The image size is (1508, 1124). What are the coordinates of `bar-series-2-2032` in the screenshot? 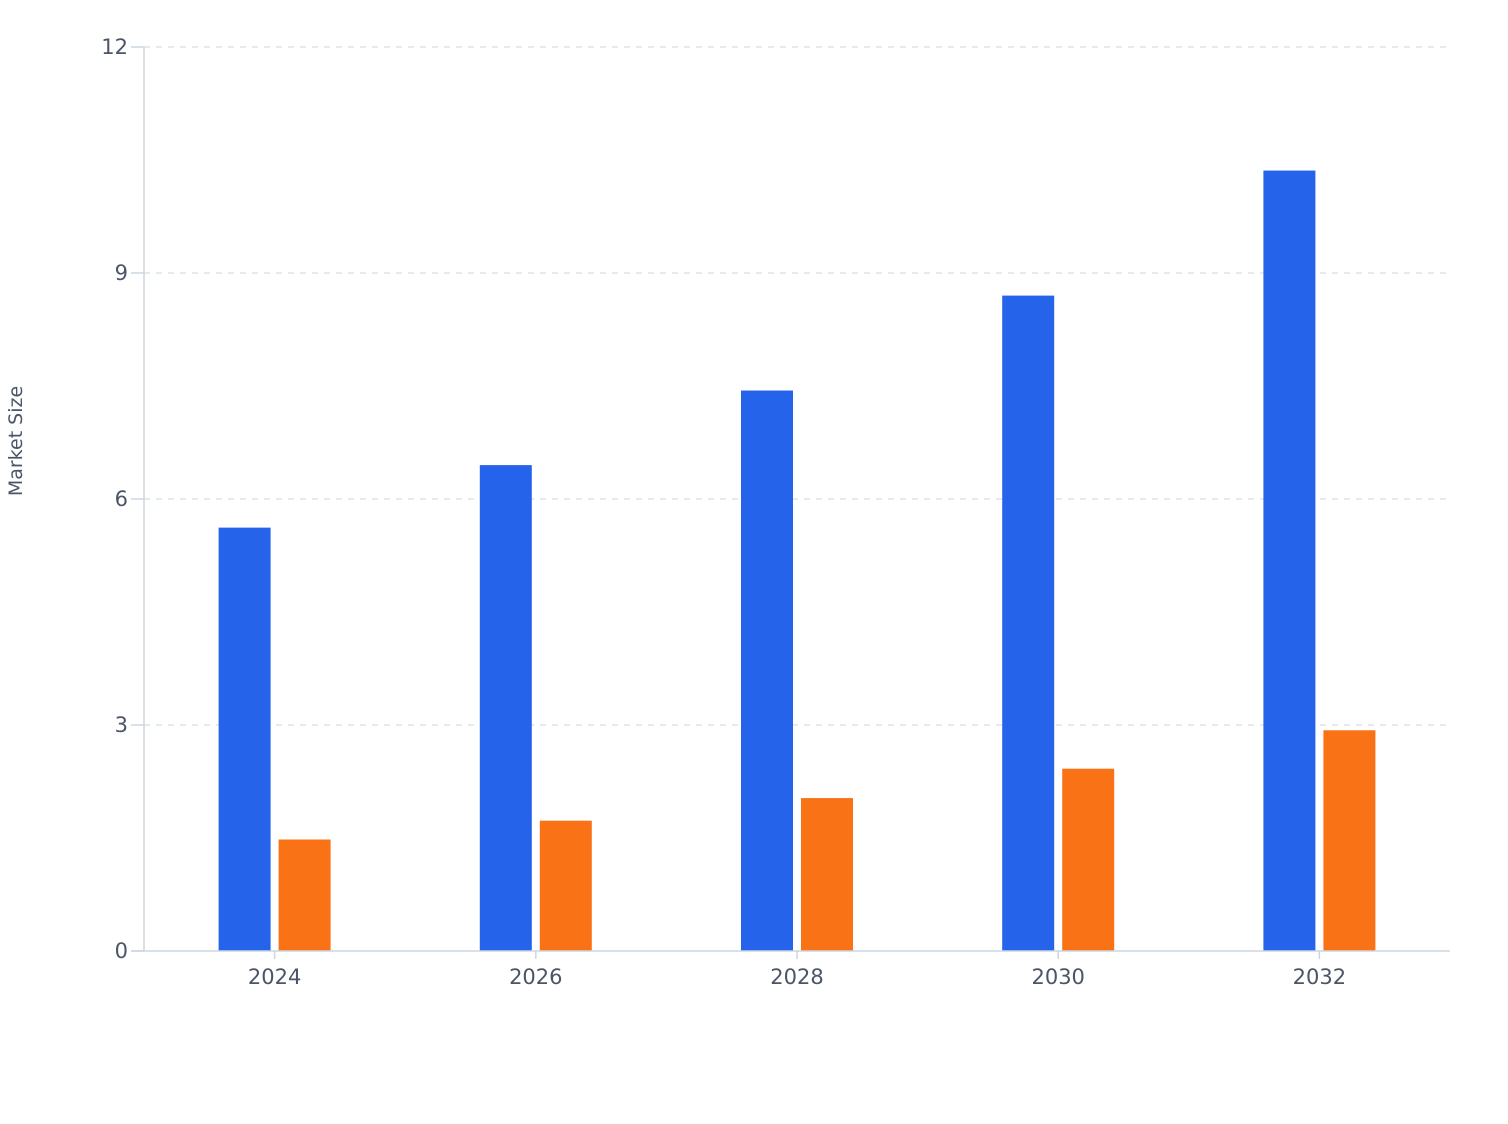 It's located at (1349, 840).